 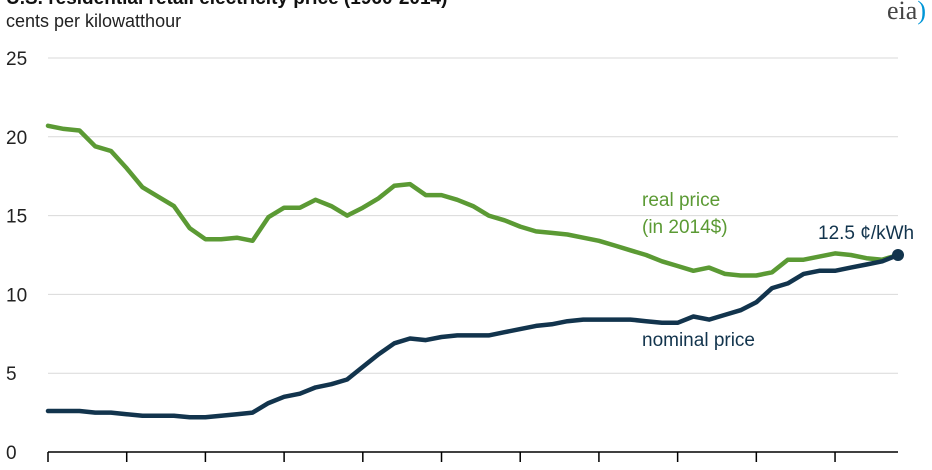 I want to click on y-tick-label-20: 20, so click(x=16, y=138).